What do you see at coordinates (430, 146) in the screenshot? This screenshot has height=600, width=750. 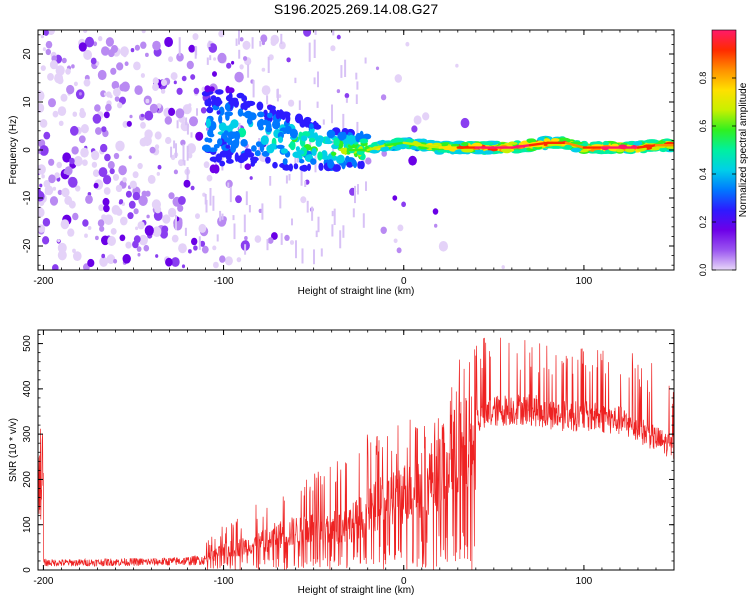 I see `ridge-segment` at bounding box center [430, 146].